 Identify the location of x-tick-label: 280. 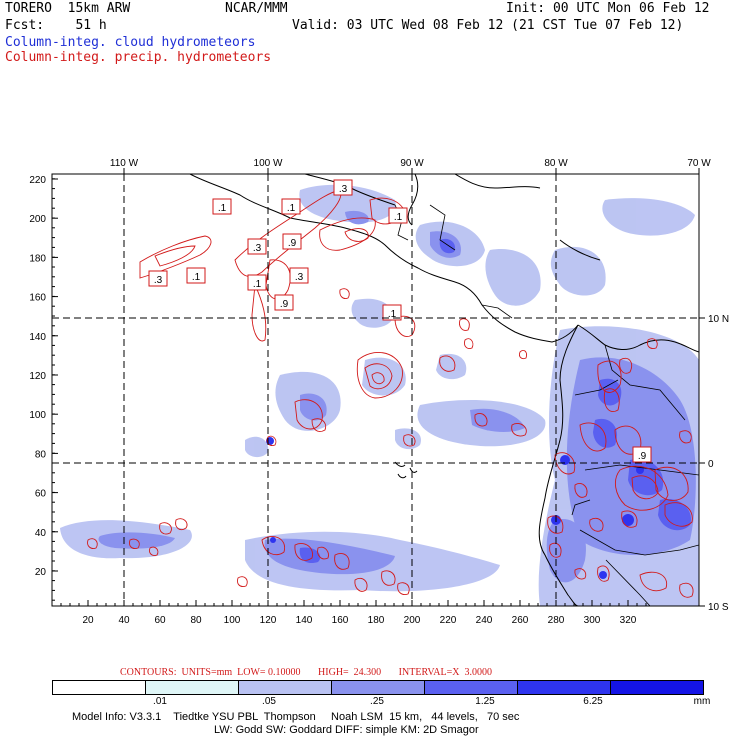
(556, 620).